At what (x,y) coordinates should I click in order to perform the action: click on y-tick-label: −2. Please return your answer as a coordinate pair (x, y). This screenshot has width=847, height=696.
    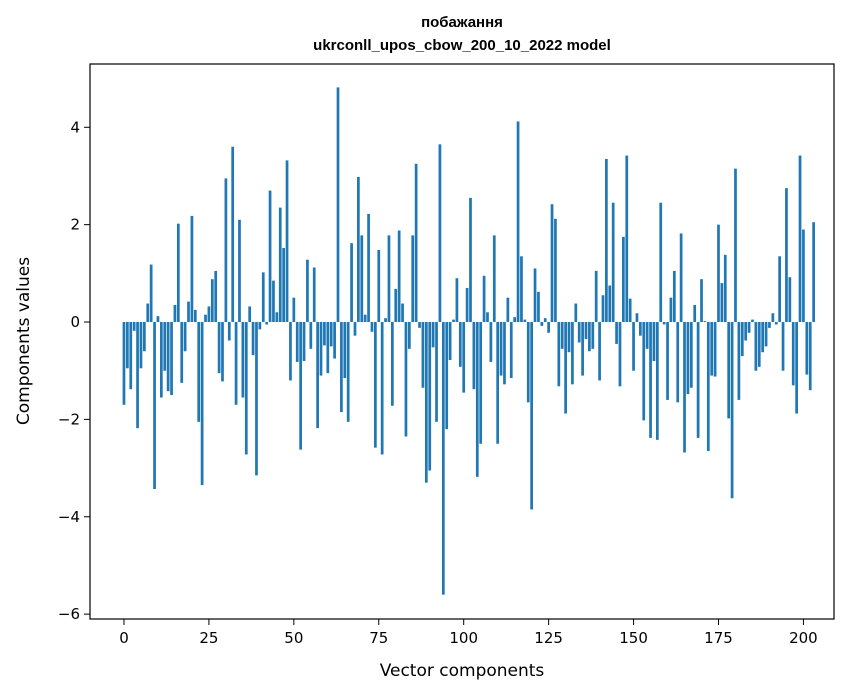
    Looking at the image, I should click on (69, 419).